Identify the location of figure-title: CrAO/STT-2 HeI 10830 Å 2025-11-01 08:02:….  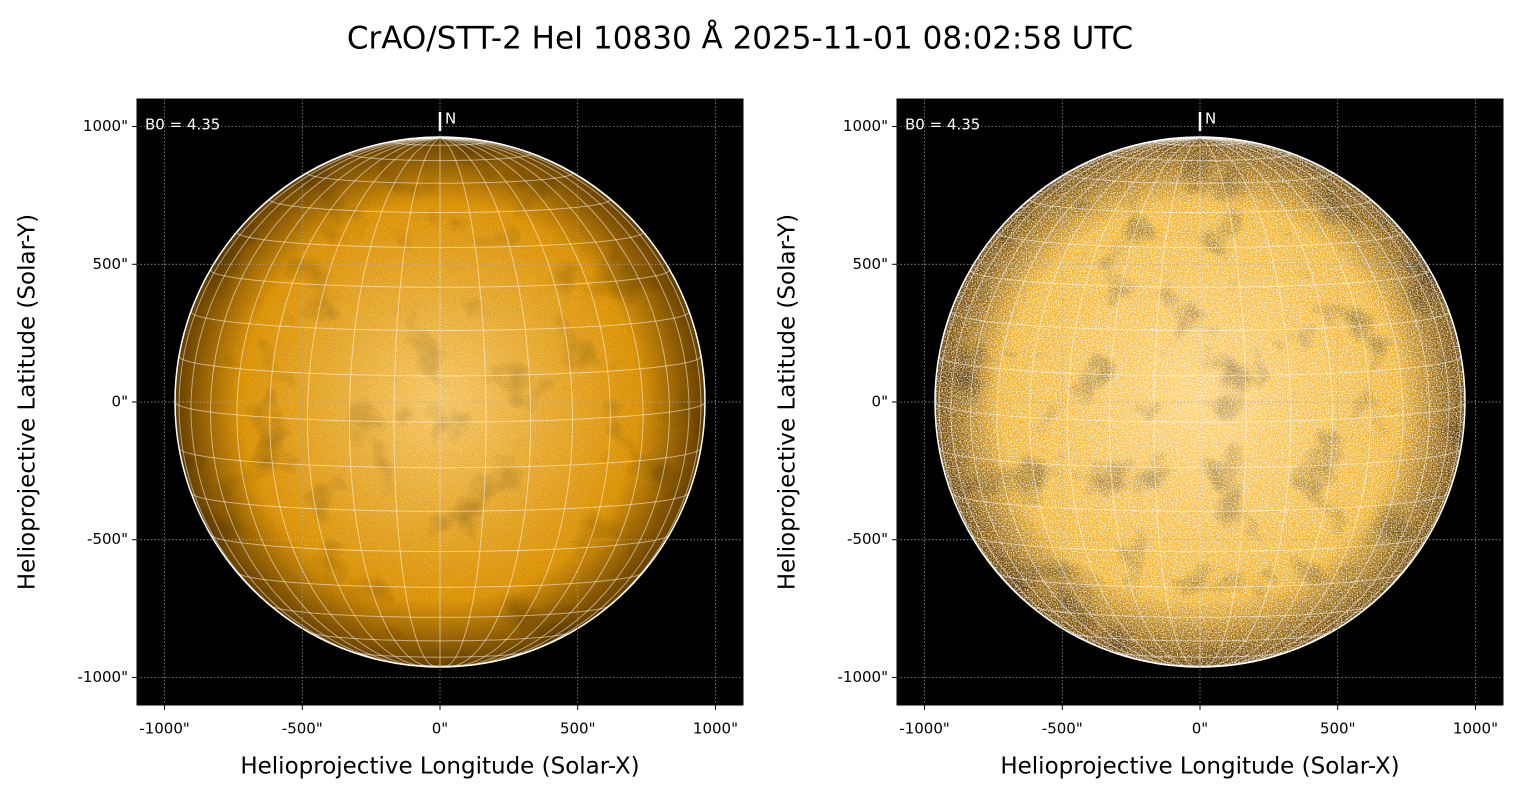
(740, 39).